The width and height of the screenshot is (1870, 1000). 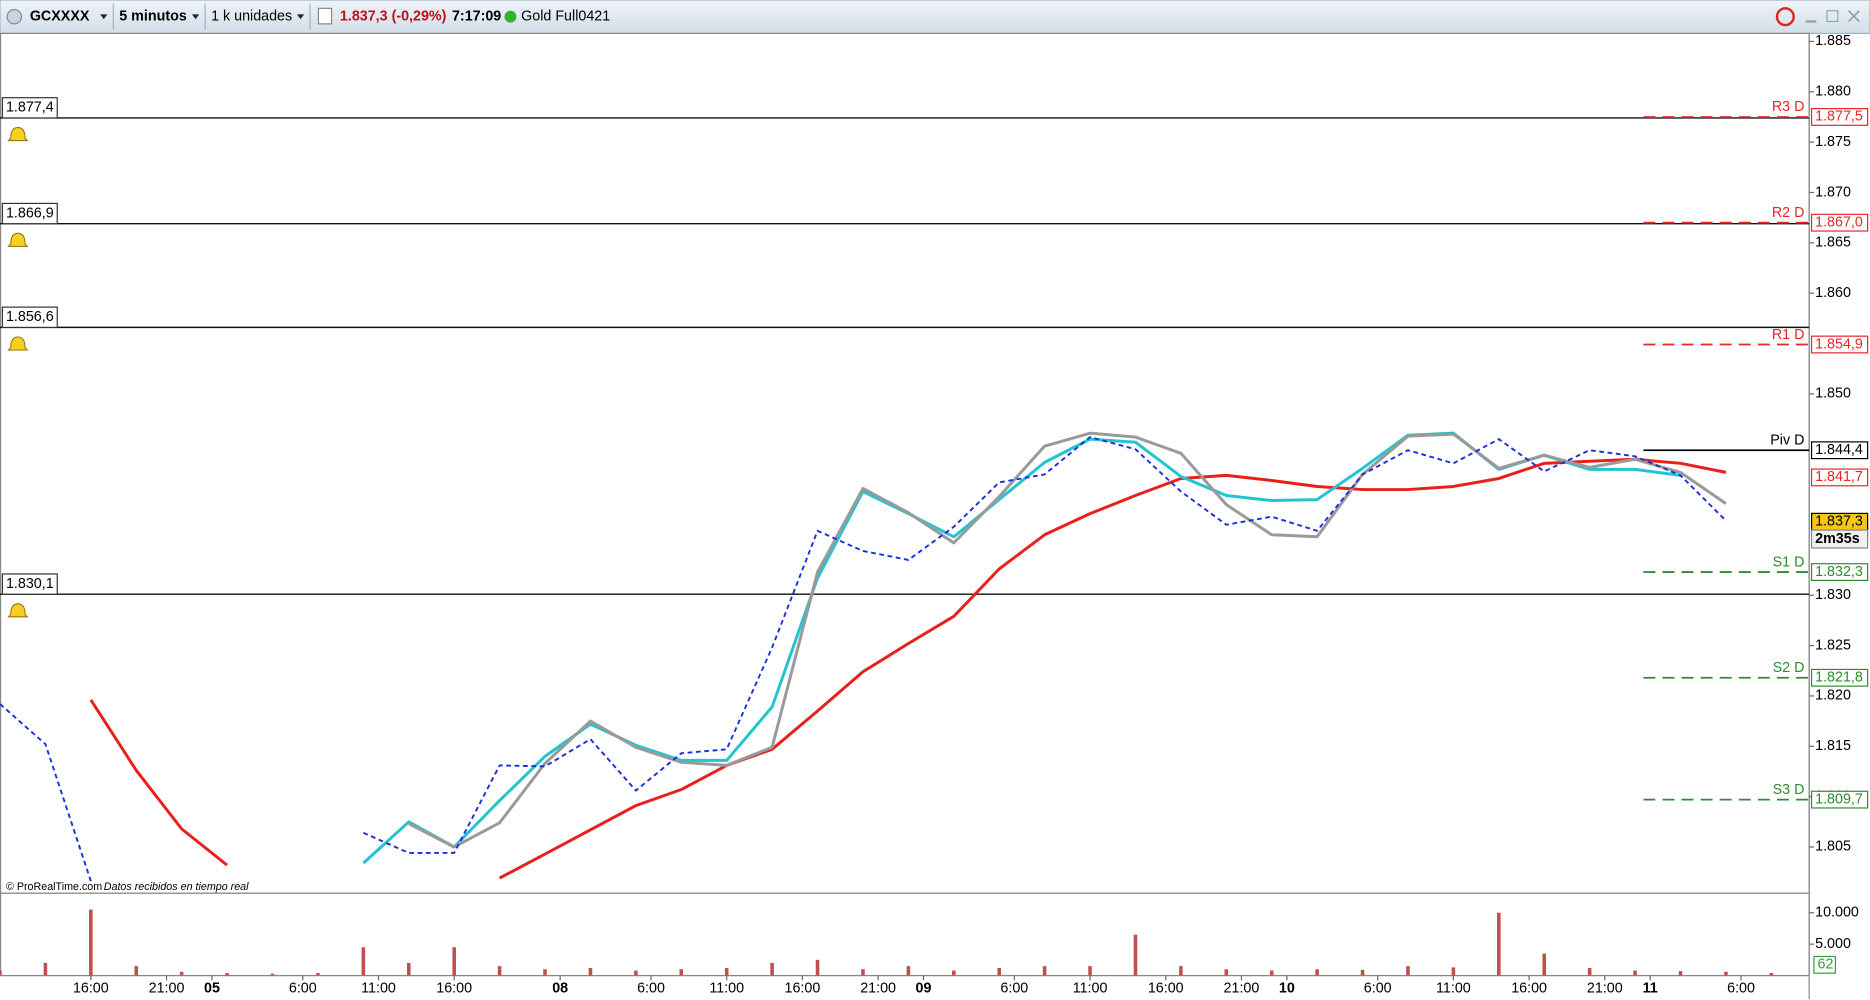 What do you see at coordinates (1788, 213) in the screenshot?
I see `pivot-name: R2 D` at bounding box center [1788, 213].